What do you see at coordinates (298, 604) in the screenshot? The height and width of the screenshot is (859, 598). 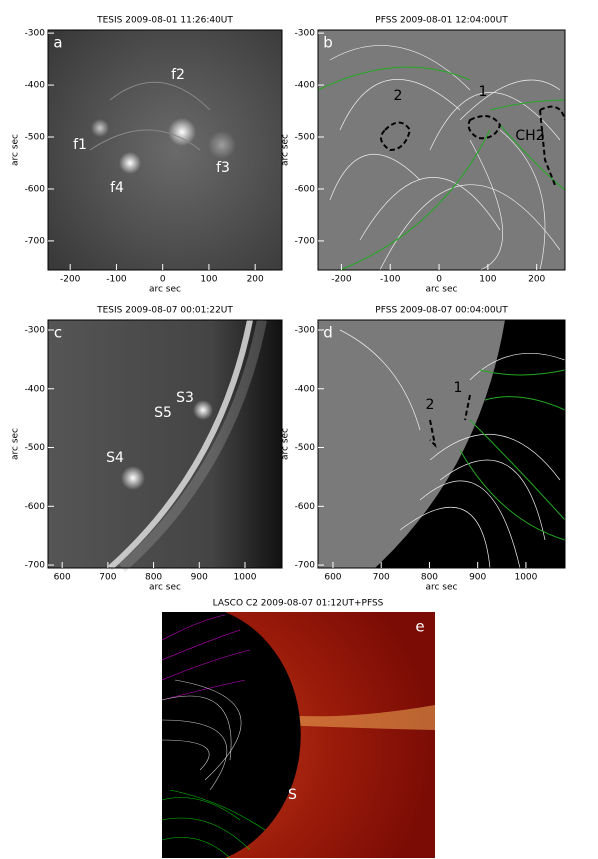 I see `panel-title: LASCO C2 2009-08-07 01:12UT+PFSS` at bounding box center [298, 604].